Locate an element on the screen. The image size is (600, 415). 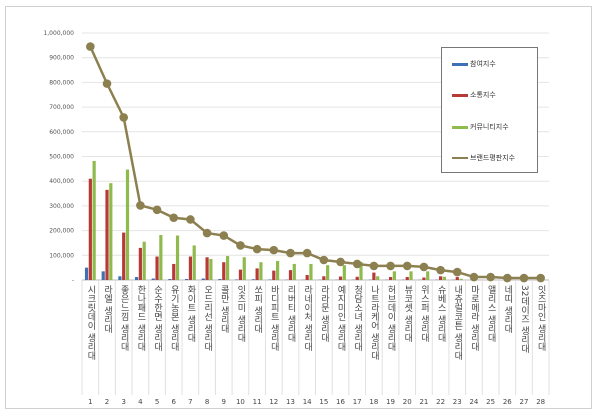
rank-label: 10 is located at coordinates (240, 402).